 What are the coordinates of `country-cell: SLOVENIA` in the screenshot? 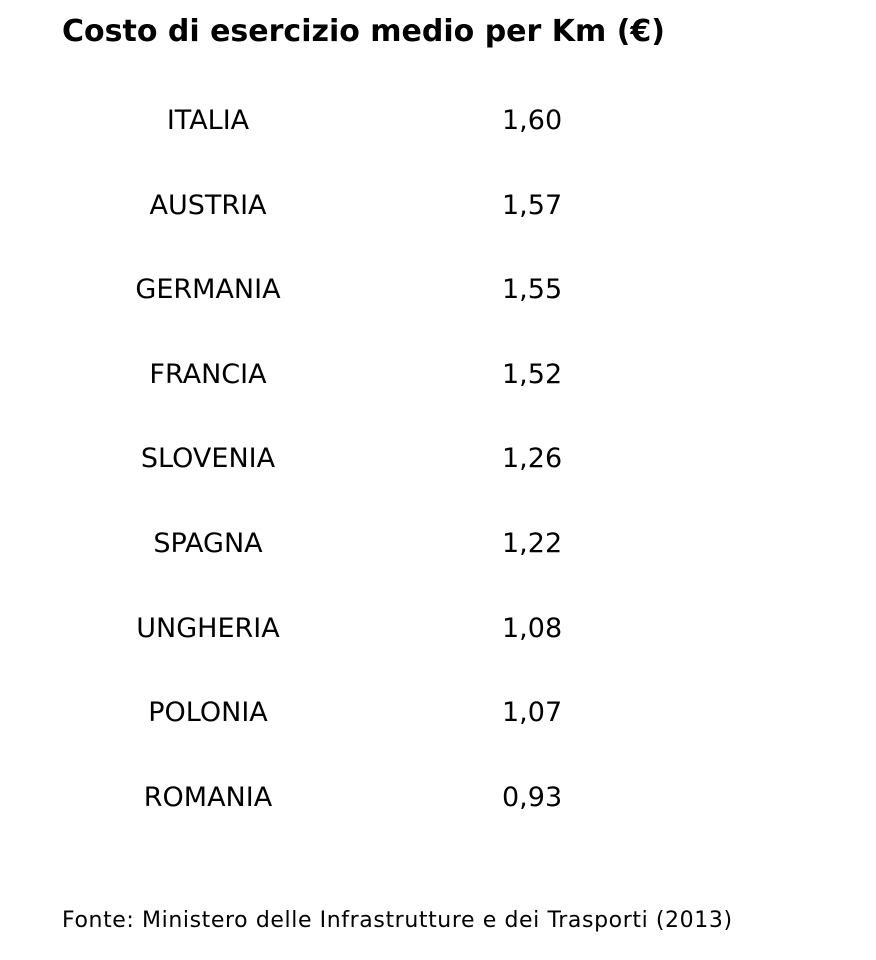 It's located at (208, 459).